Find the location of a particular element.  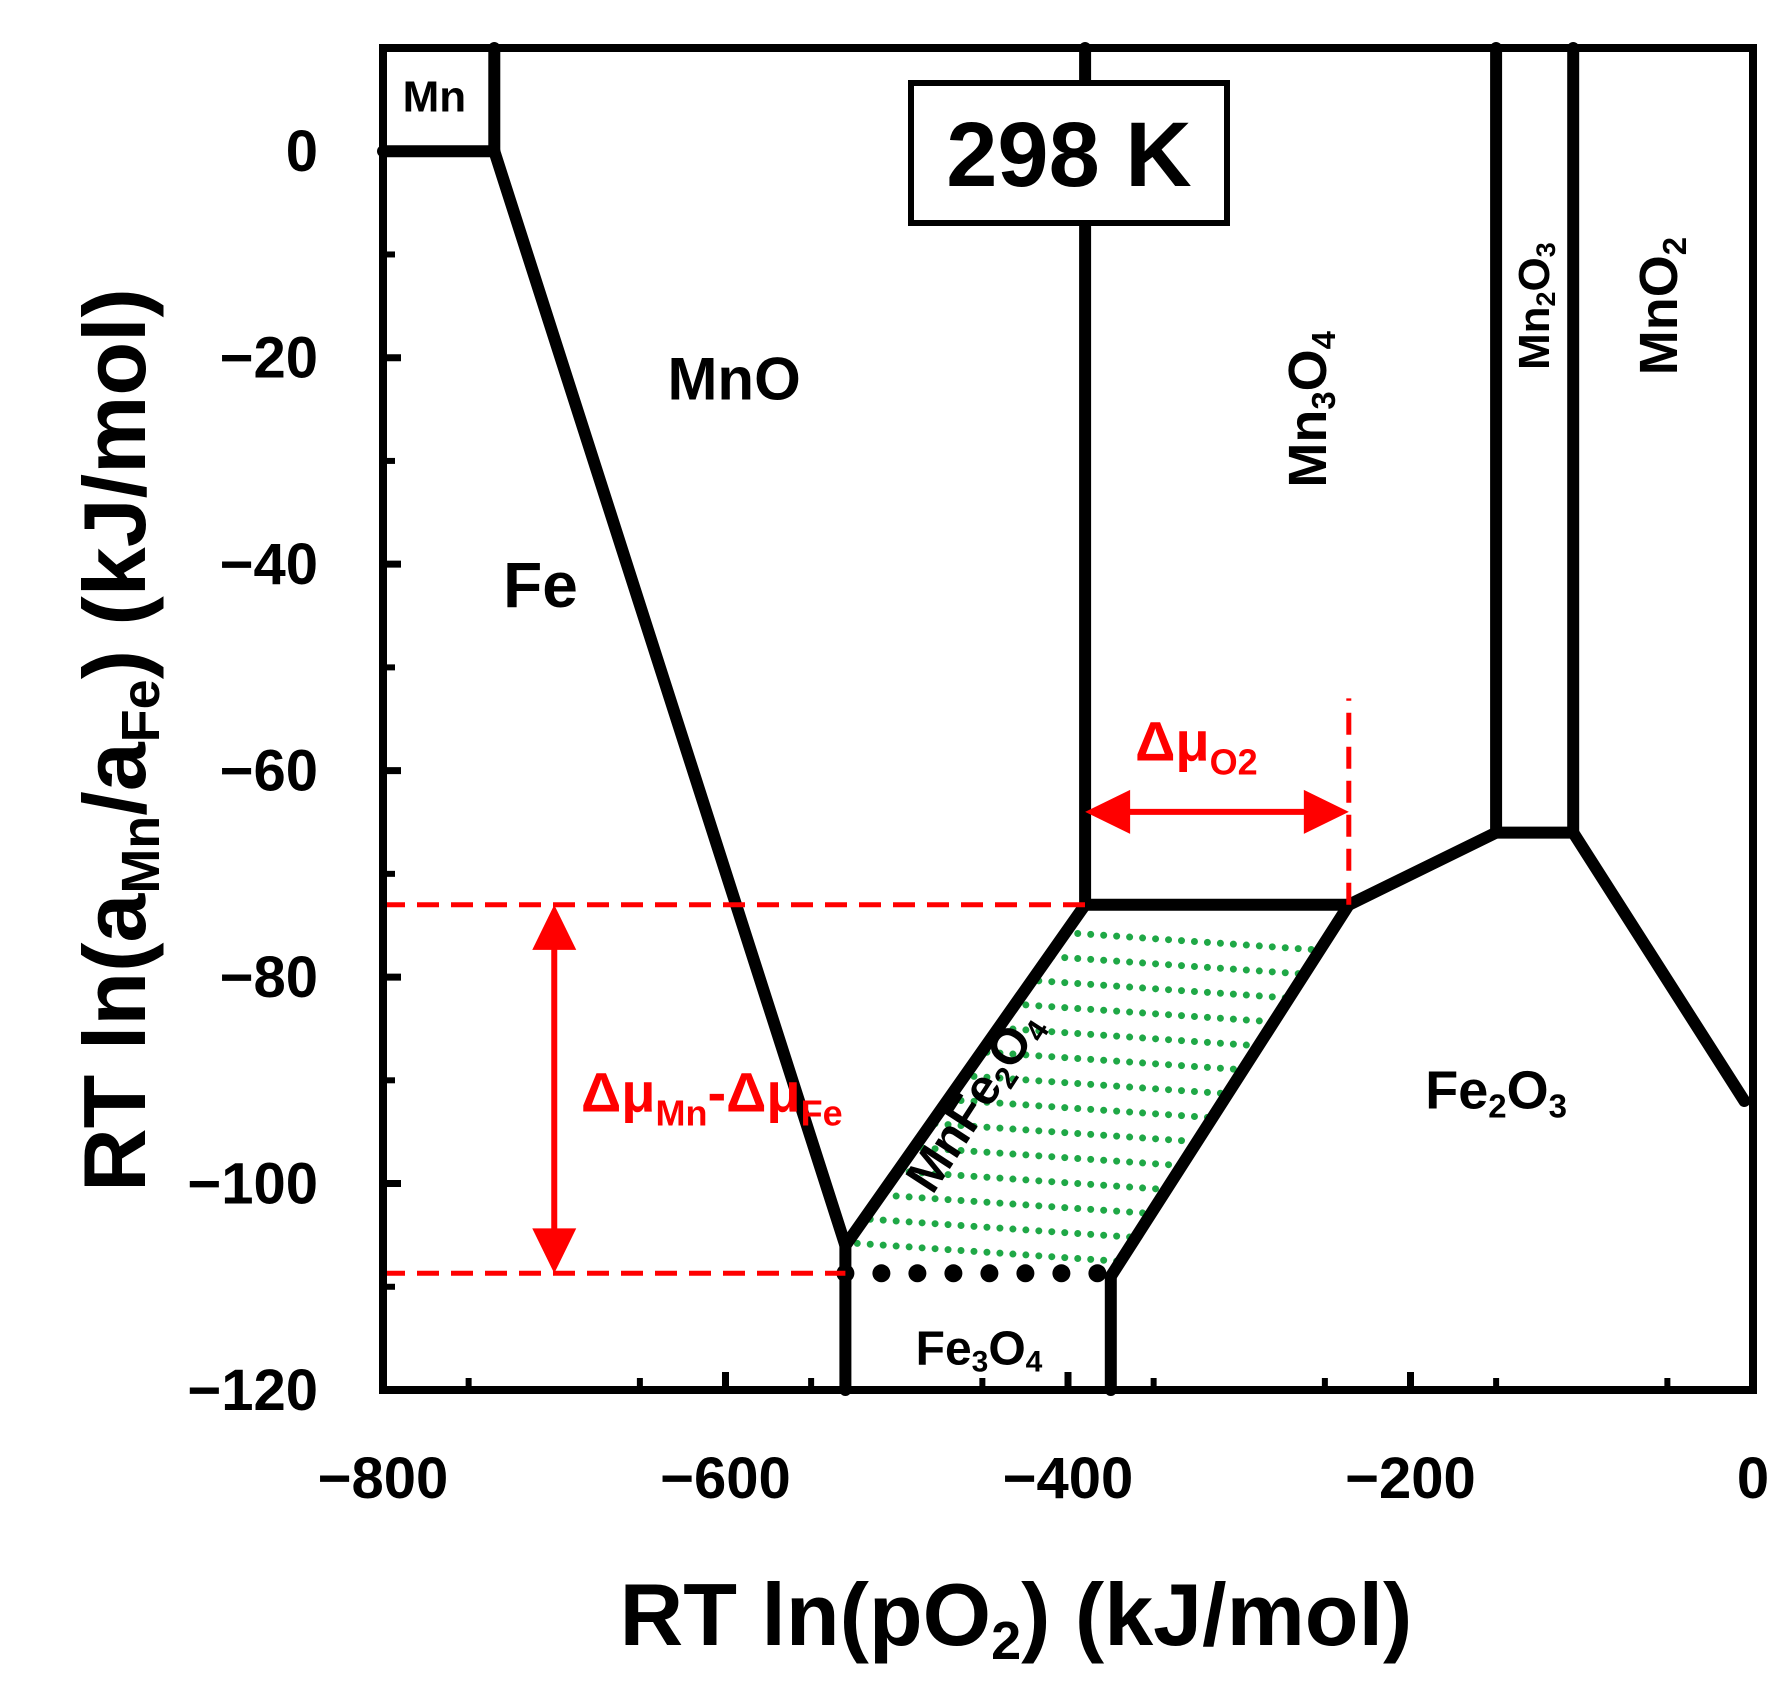

phase-label-mn-main: Mn is located at coordinates (435, 96).